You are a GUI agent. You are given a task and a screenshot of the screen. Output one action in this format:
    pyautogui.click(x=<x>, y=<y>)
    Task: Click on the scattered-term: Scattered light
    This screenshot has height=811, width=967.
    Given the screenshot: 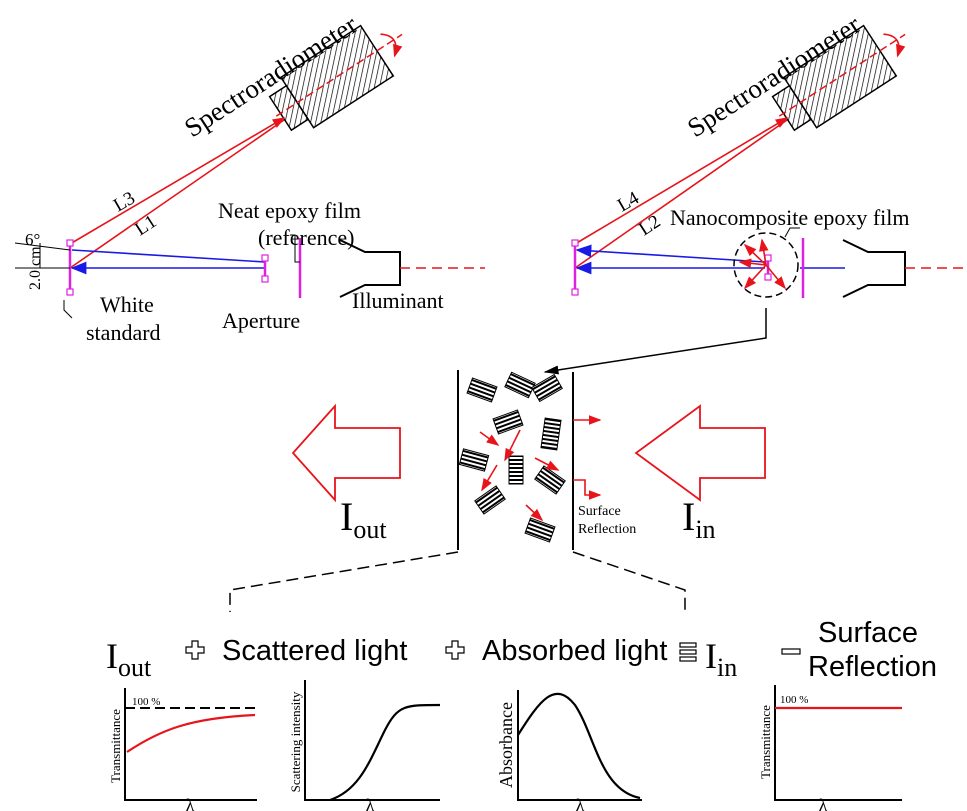 What is the action you would take?
    pyautogui.click(x=314, y=651)
    